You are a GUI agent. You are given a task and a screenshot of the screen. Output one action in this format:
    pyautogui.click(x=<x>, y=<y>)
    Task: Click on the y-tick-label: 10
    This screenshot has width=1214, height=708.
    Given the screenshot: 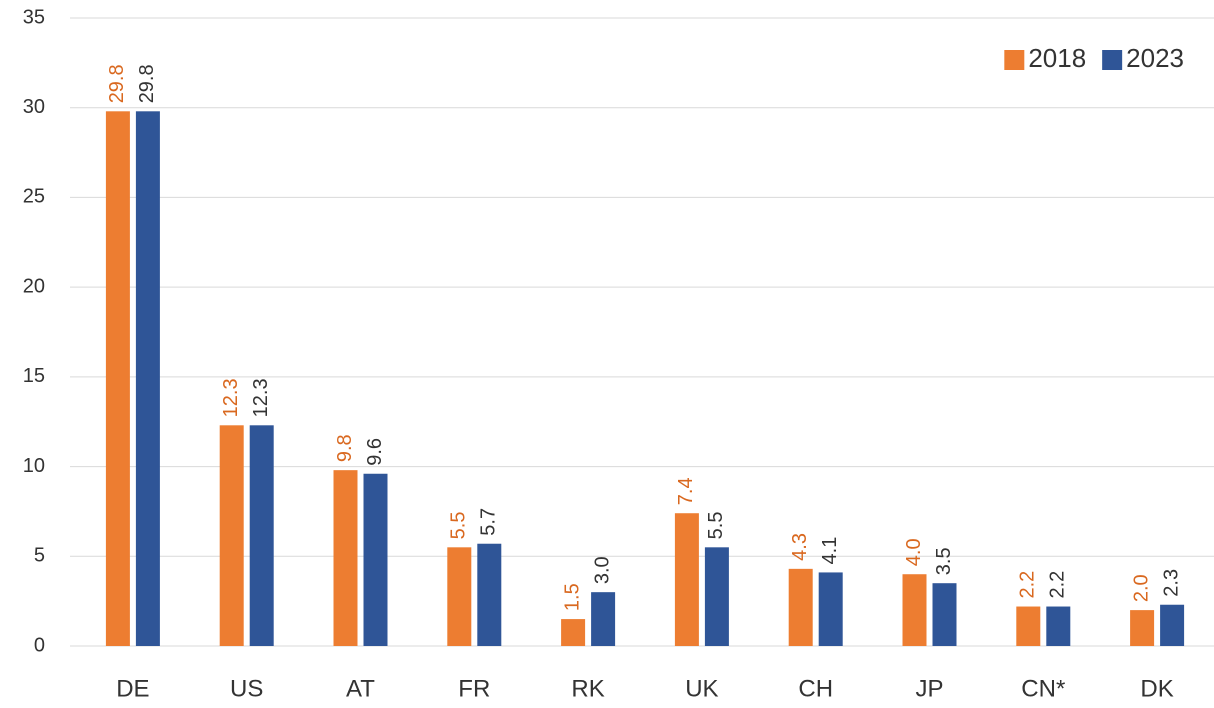 What is the action you would take?
    pyautogui.click(x=34, y=466)
    